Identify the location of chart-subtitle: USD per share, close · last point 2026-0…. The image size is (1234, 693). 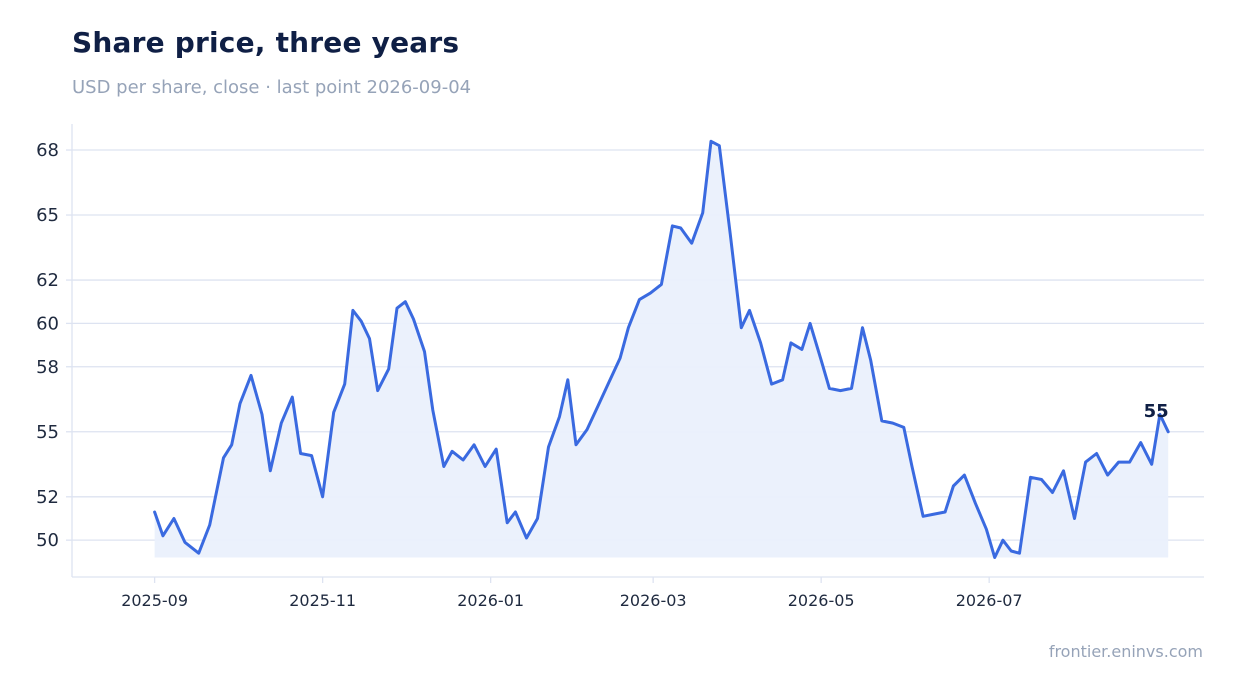
(272, 87).